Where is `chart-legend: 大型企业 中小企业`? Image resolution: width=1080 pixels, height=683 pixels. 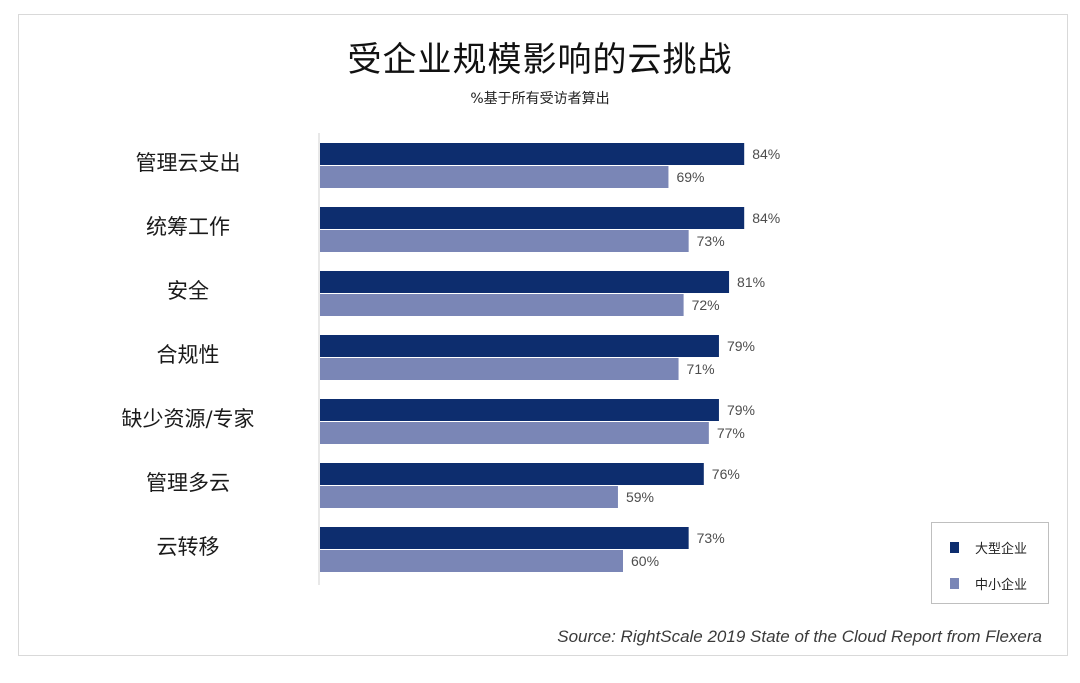 chart-legend: 大型企业 中小企业 is located at coordinates (990, 563).